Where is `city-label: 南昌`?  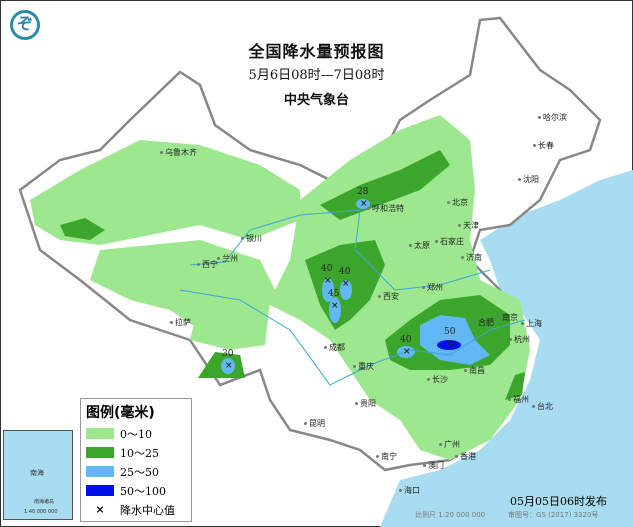
city-label: 南昌 is located at coordinates (474, 370).